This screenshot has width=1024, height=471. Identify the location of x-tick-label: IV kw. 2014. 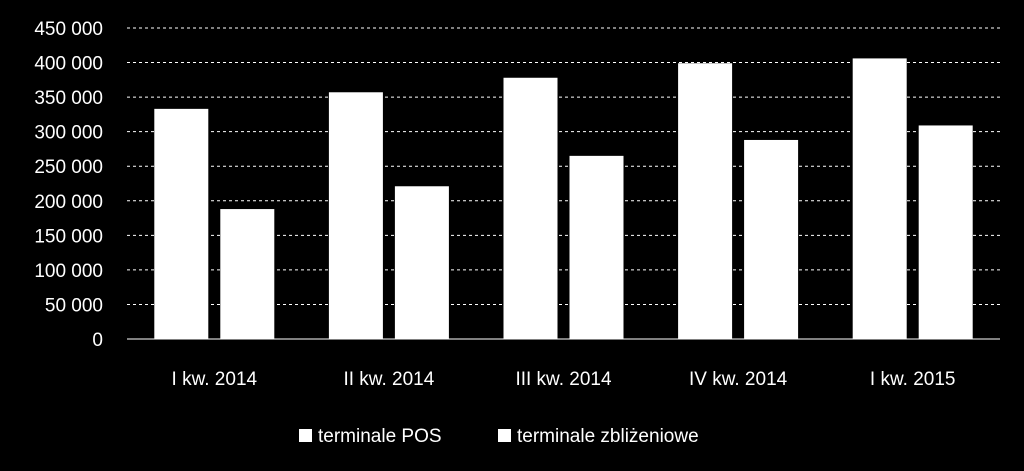
(738, 379).